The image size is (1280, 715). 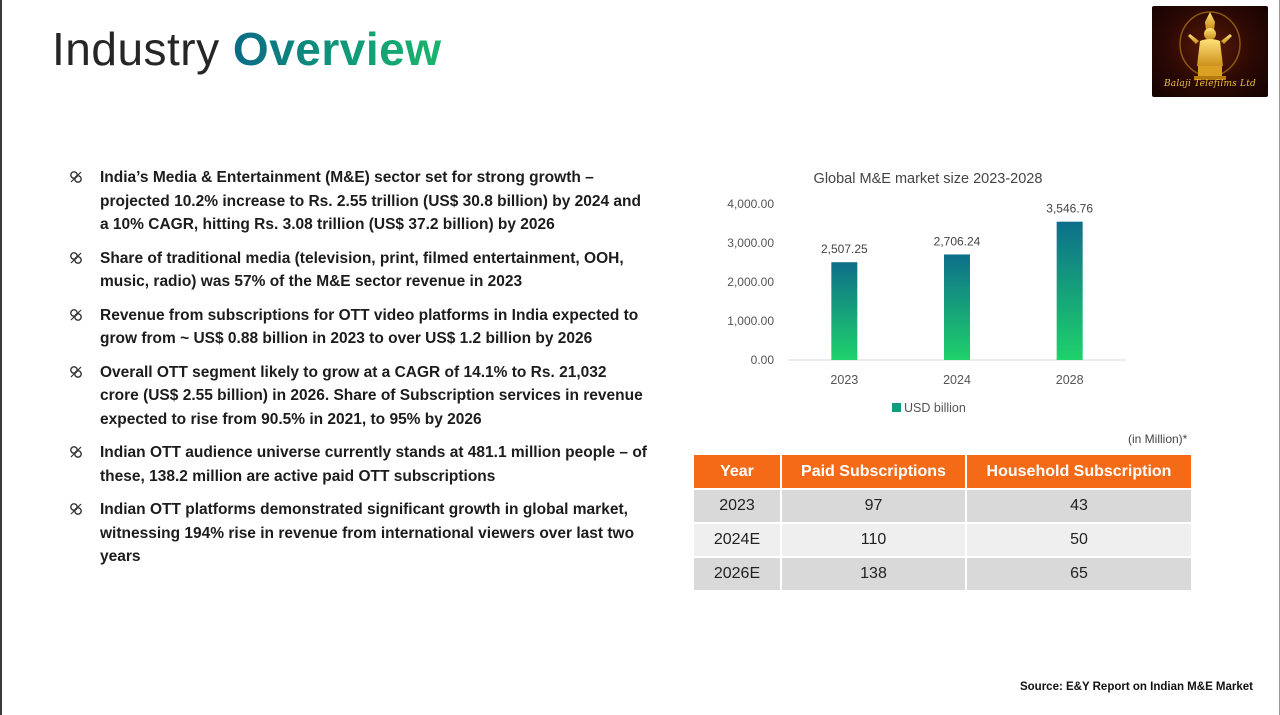 What do you see at coordinates (844, 380) in the screenshot?
I see `x-tick-label-2023: 2023` at bounding box center [844, 380].